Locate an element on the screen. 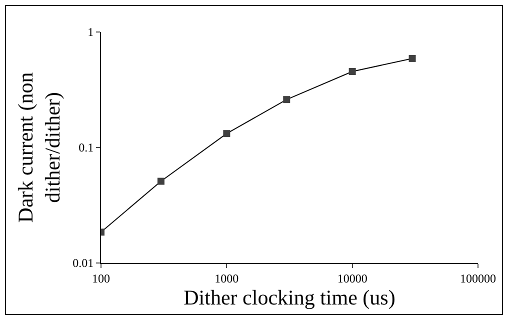 Image resolution: width=508 pixels, height=322 pixels. x-tick-label: 10000 is located at coordinates (352, 278).